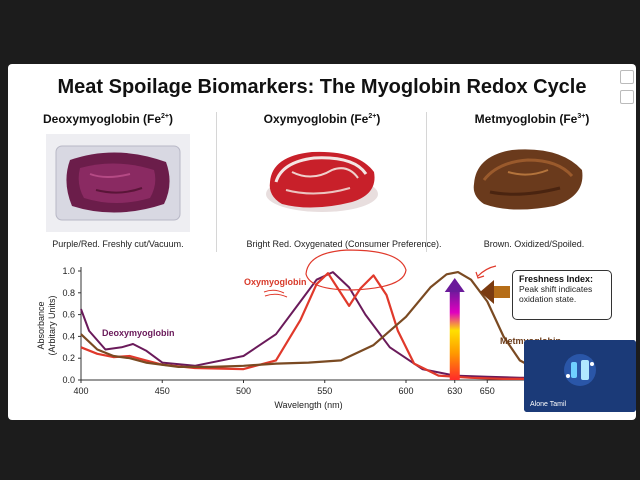 This screenshot has width=640, height=480. I want to click on y-tick-label: 0.2, so click(68, 358).